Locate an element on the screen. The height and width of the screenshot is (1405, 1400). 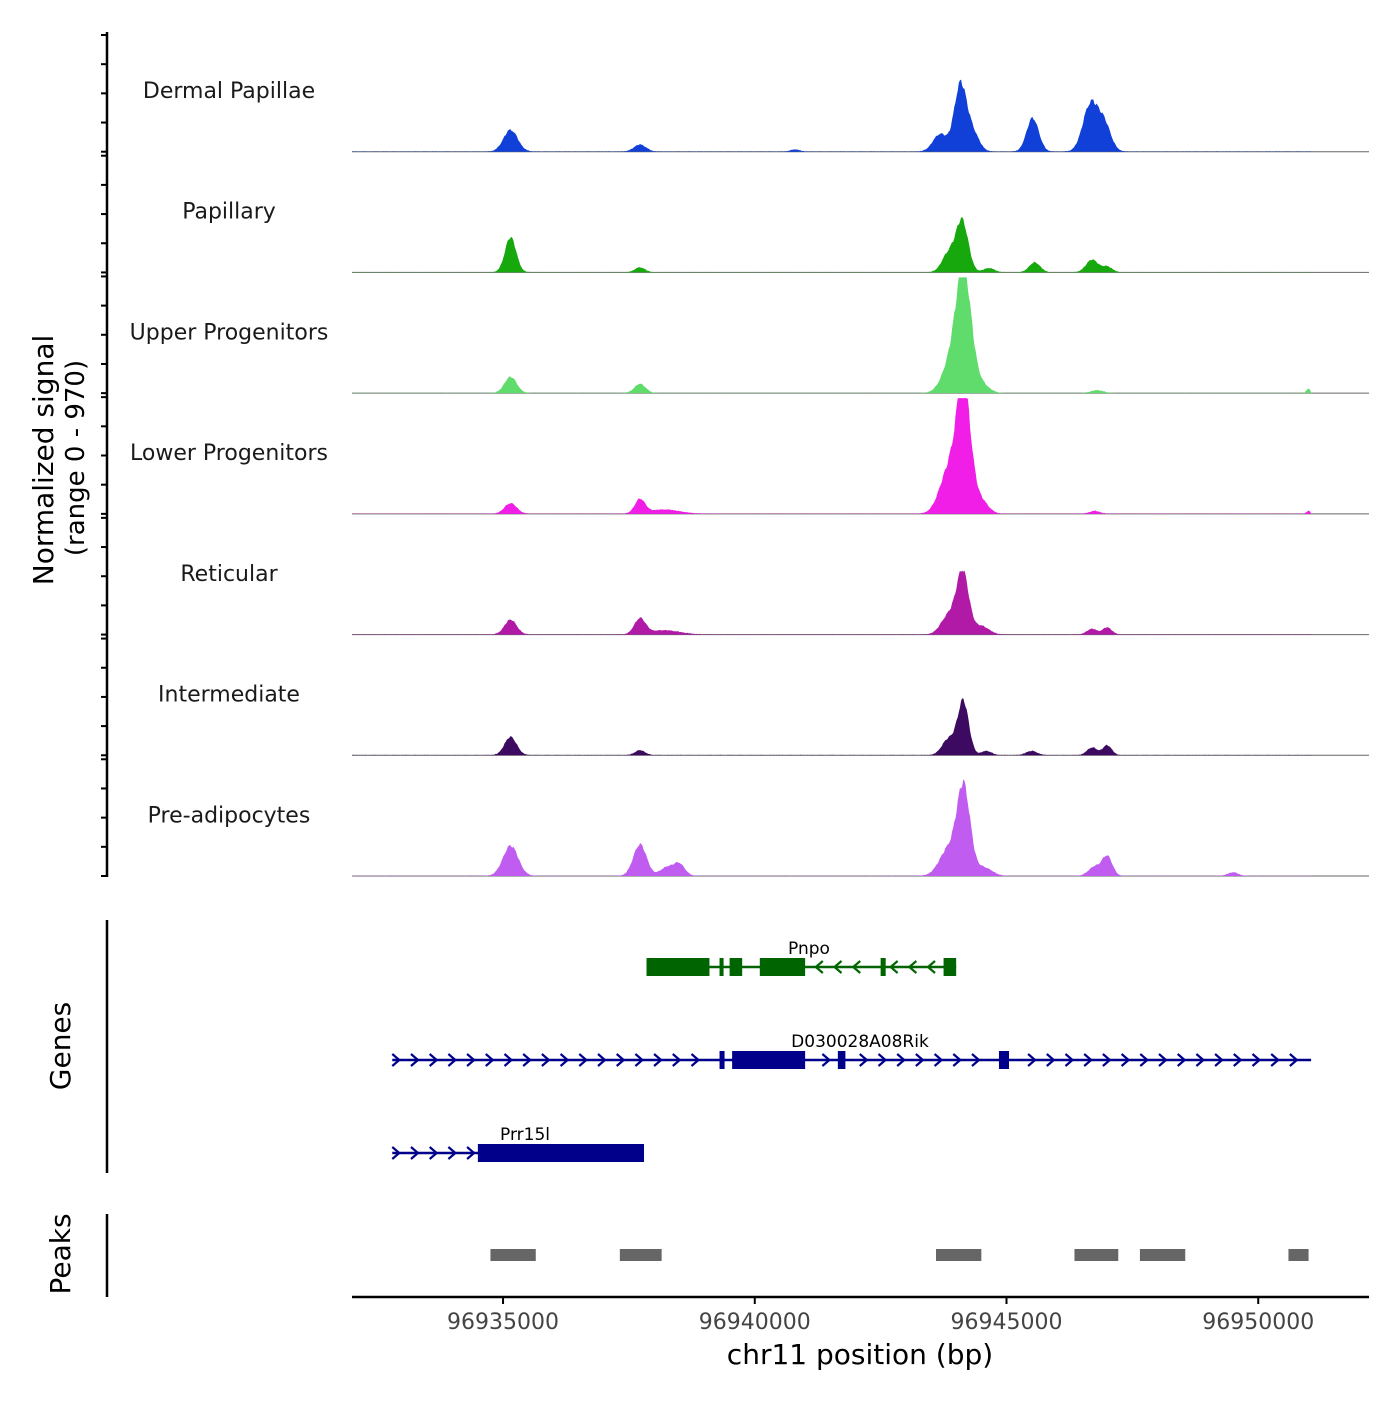
x-tick-label: 96935000 is located at coordinates (503, 1322).